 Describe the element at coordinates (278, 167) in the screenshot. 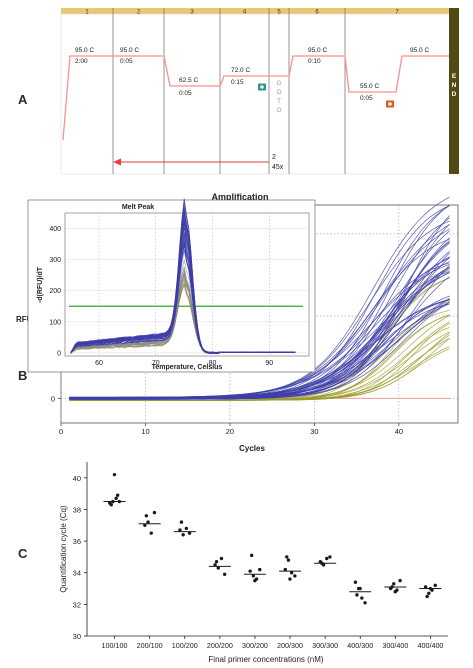

I see `goto-repeats: 45x` at that location.